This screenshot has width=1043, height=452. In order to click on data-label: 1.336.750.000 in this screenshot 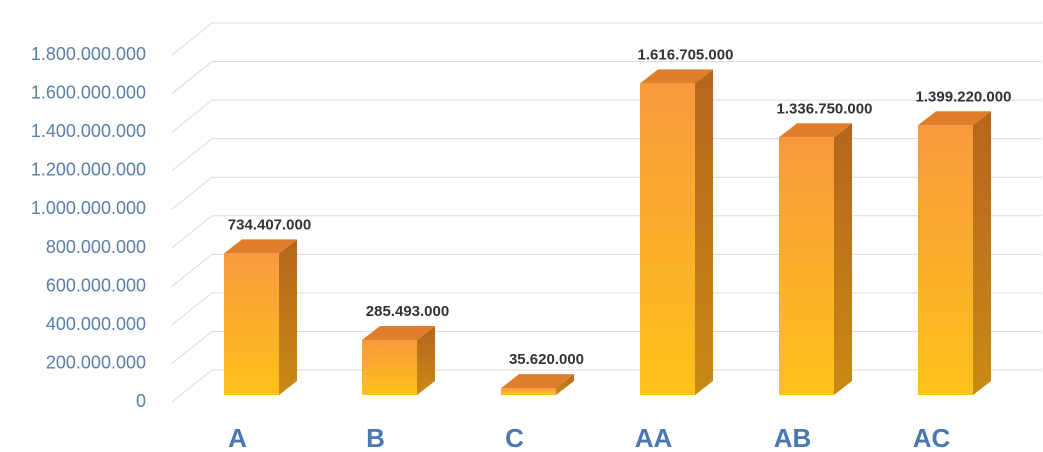, I will do `click(825, 108)`.